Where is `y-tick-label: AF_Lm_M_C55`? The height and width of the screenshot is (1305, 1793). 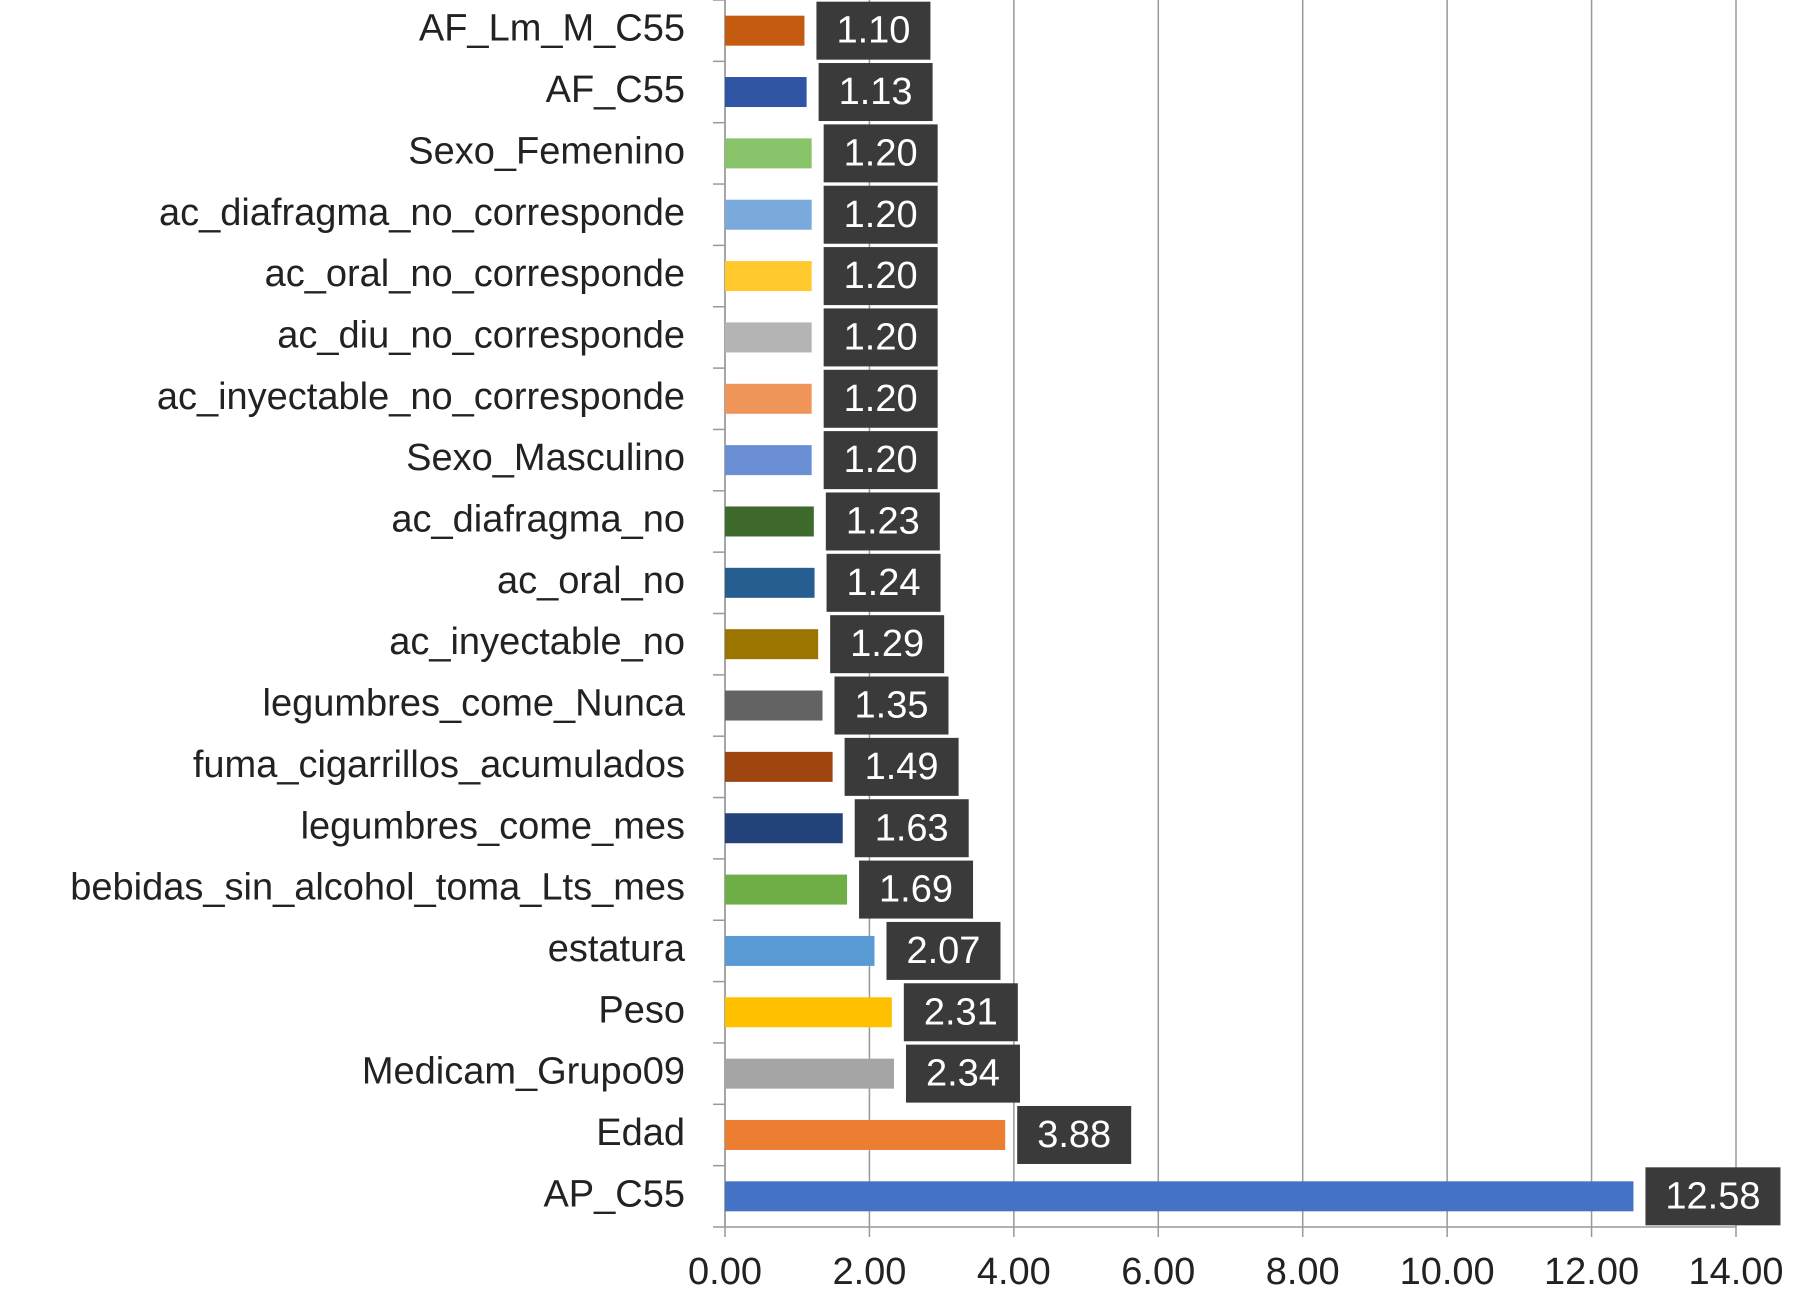 y-tick-label: AF_Lm_M_C55 is located at coordinates (552, 29).